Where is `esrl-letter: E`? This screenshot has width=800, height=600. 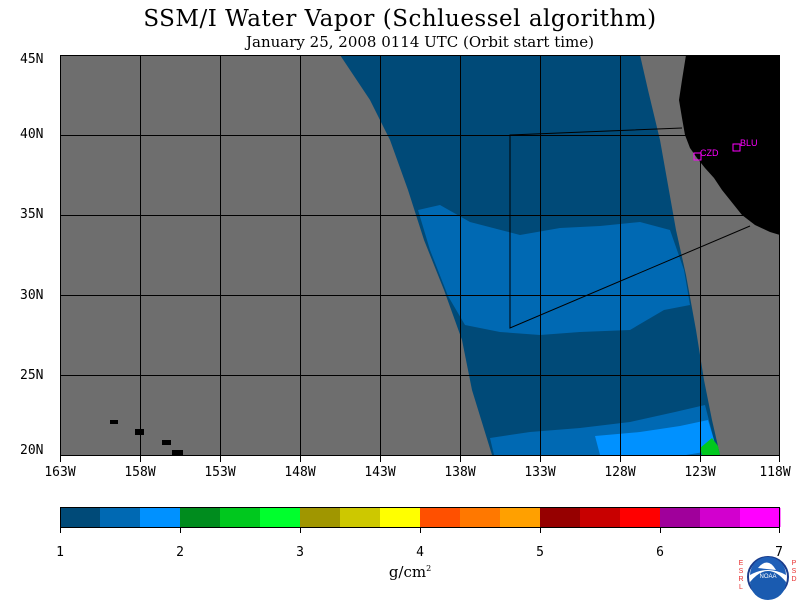
esrl-letter: E is located at coordinates (741, 563).